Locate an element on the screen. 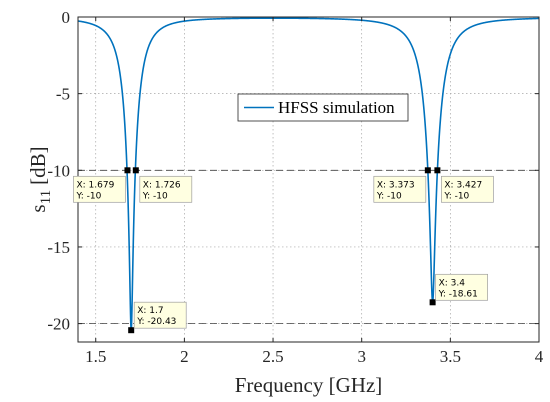 Image resolution: width=550 pixels, height=402 pixels. datatip-y-2: Y: -20.43 is located at coordinates (156, 322).